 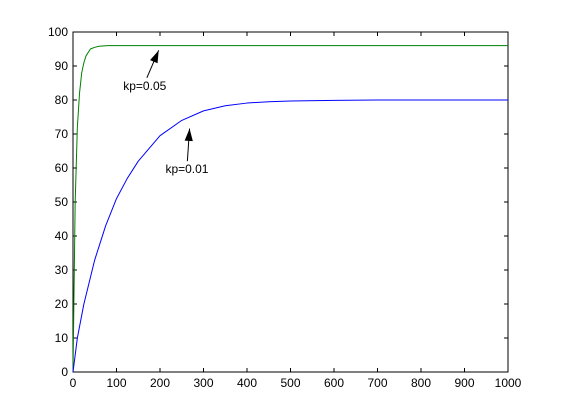 I want to click on annotation-layer: kp=0.05 kp=0.01, so click(x=166, y=113).